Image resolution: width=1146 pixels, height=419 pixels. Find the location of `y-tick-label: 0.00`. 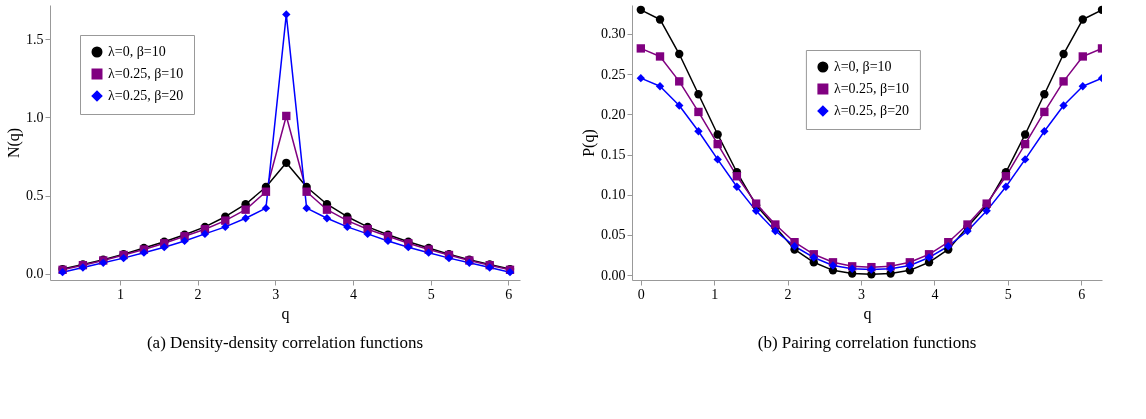

y-tick-label: 0.00 is located at coordinates (613, 275).